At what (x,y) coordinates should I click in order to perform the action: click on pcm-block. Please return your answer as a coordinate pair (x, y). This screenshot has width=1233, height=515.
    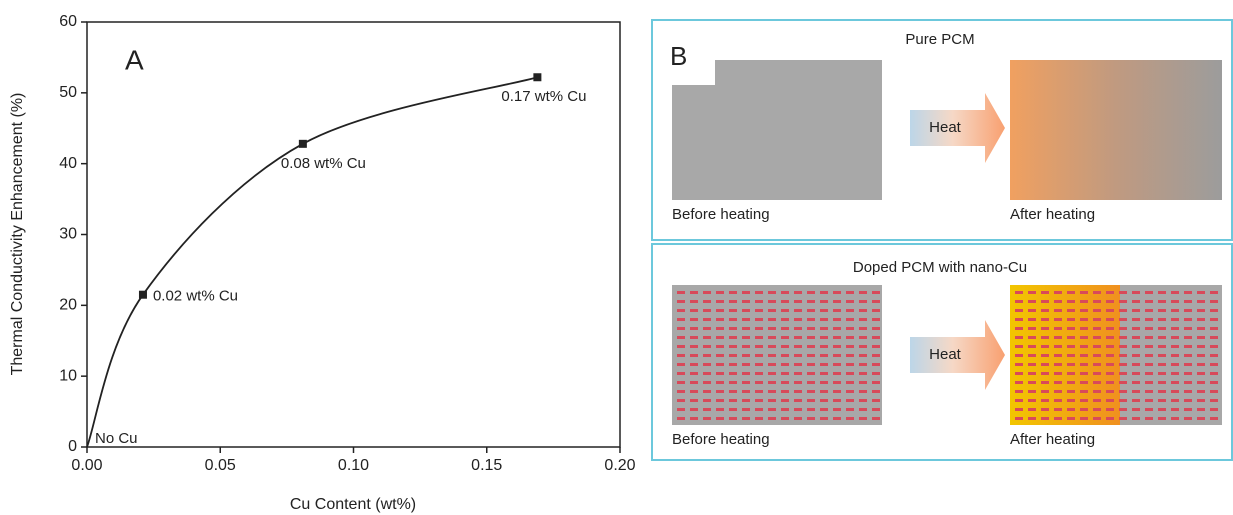
    Looking at the image, I should click on (777, 130).